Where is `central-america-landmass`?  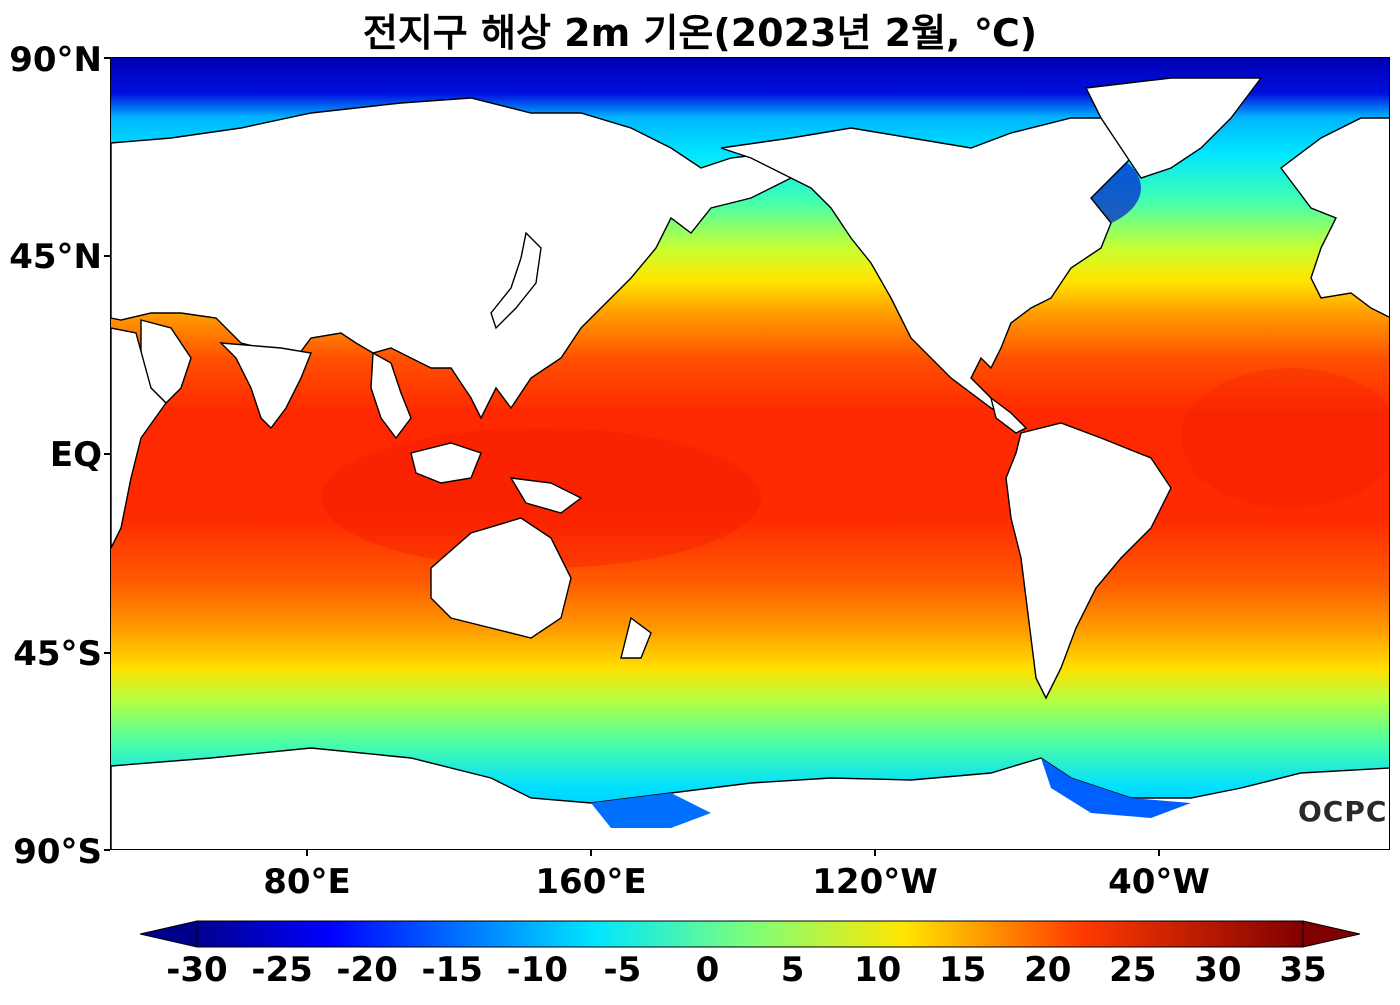 central-america-landmass is located at coordinates (1008, 415).